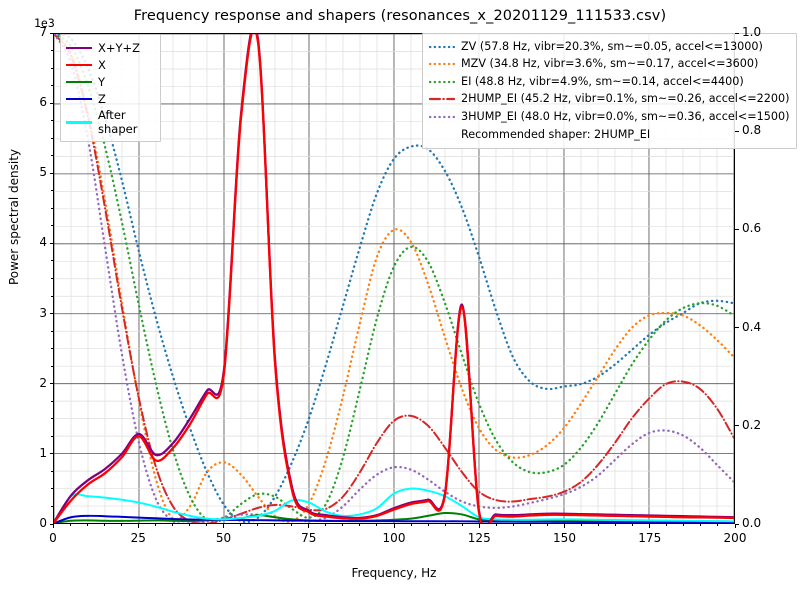 This screenshot has width=800, height=600. What do you see at coordinates (309, 538) in the screenshot?
I see `x-tick-75: 75` at bounding box center [309, 538].